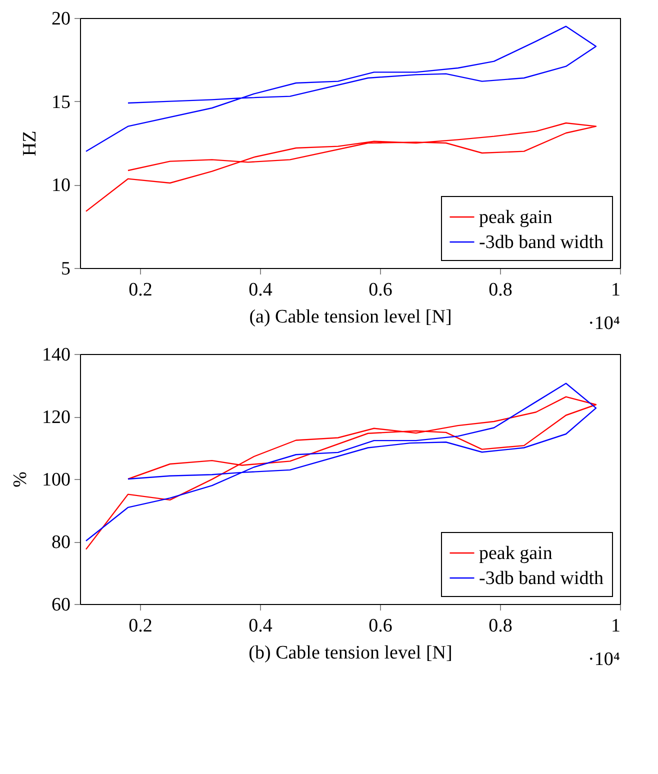 The width and height of the screenshot is (658, 774). What do you see at coordinates (61, 542) in the screenshot?
I see `y-tick-label: 80` at bounding box center [61, 542].